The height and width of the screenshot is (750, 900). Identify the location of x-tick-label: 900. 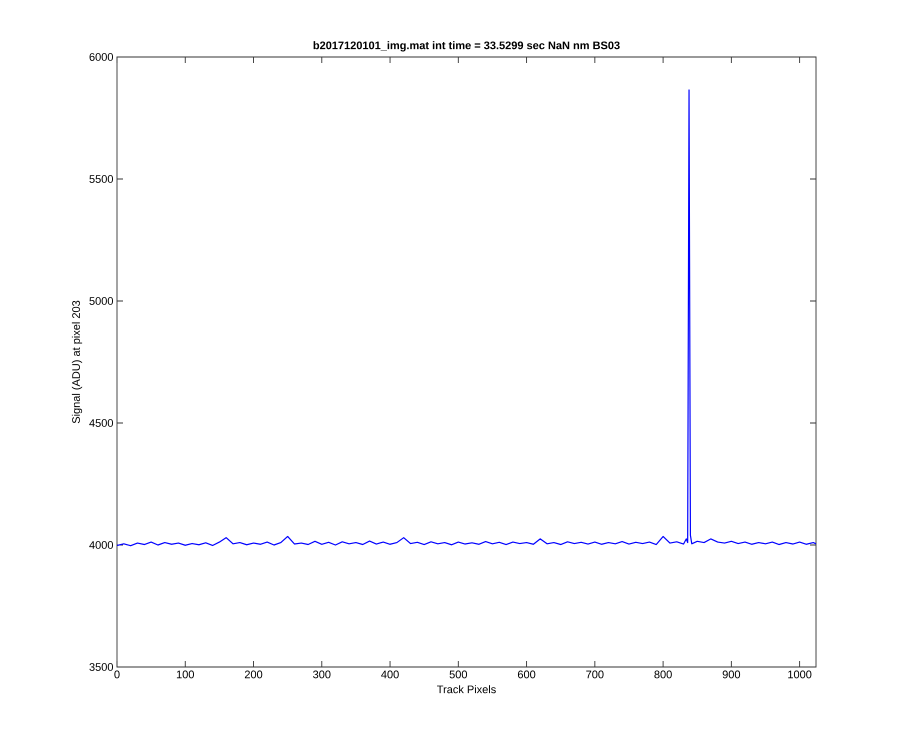
(731, 674).